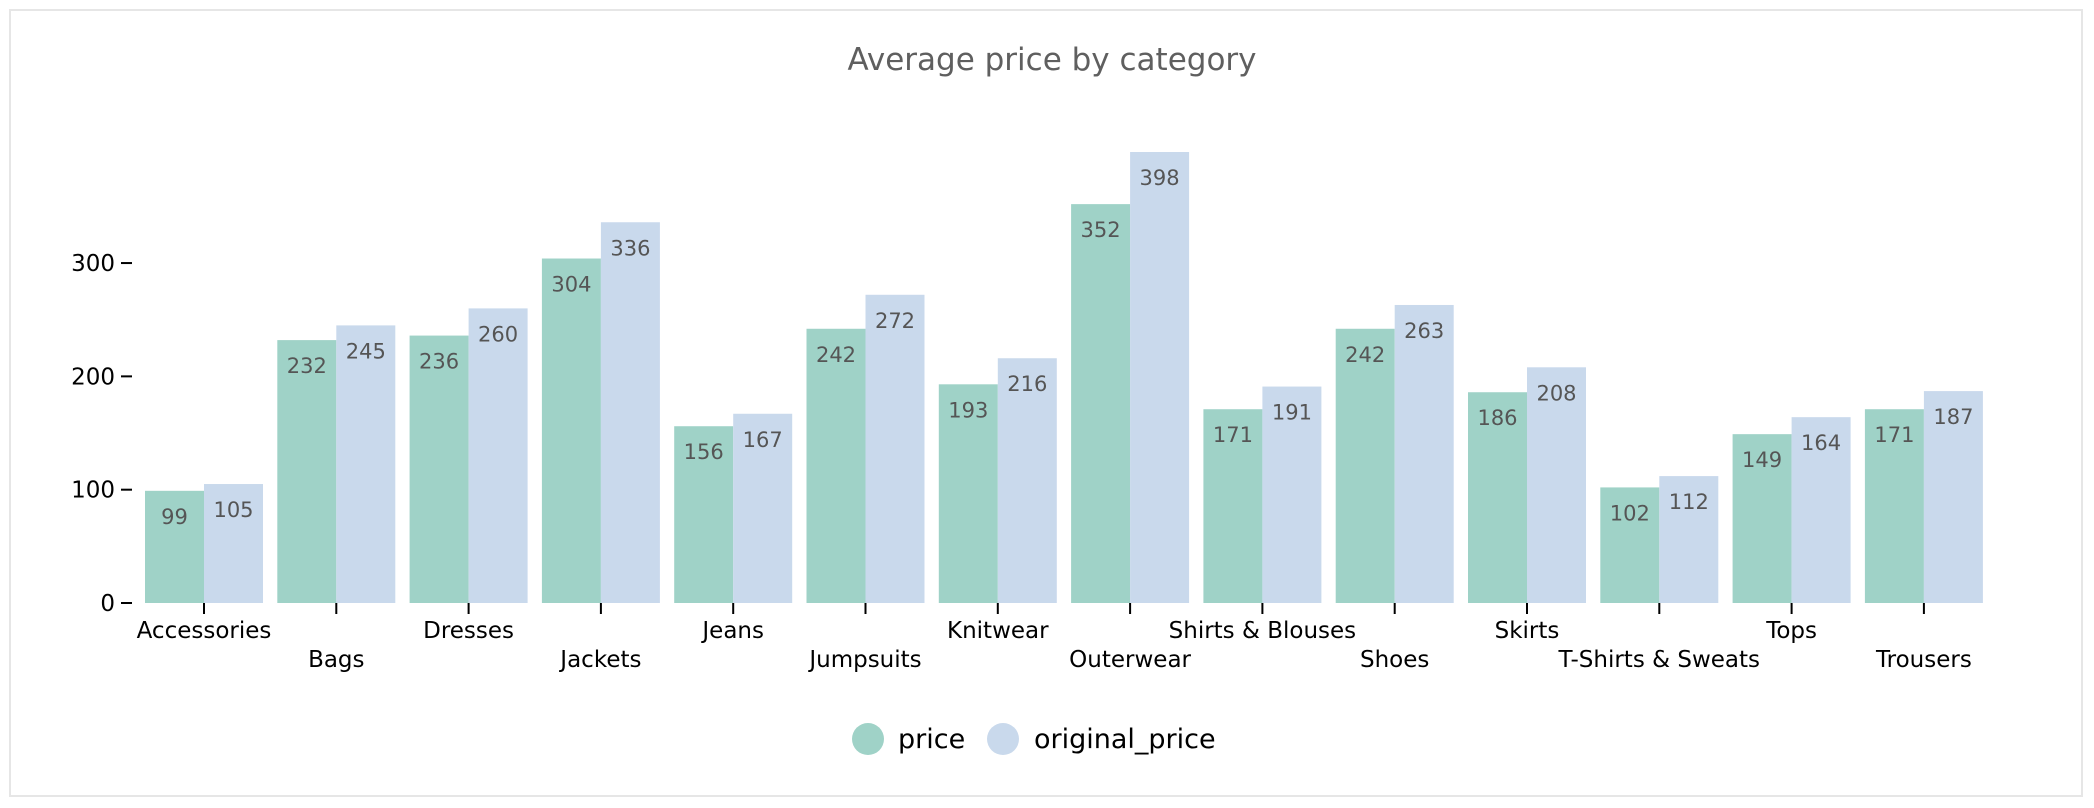 The image size is (2094, 808). I want to click on legend-item-original_price: original_price, so click(1101, 739).